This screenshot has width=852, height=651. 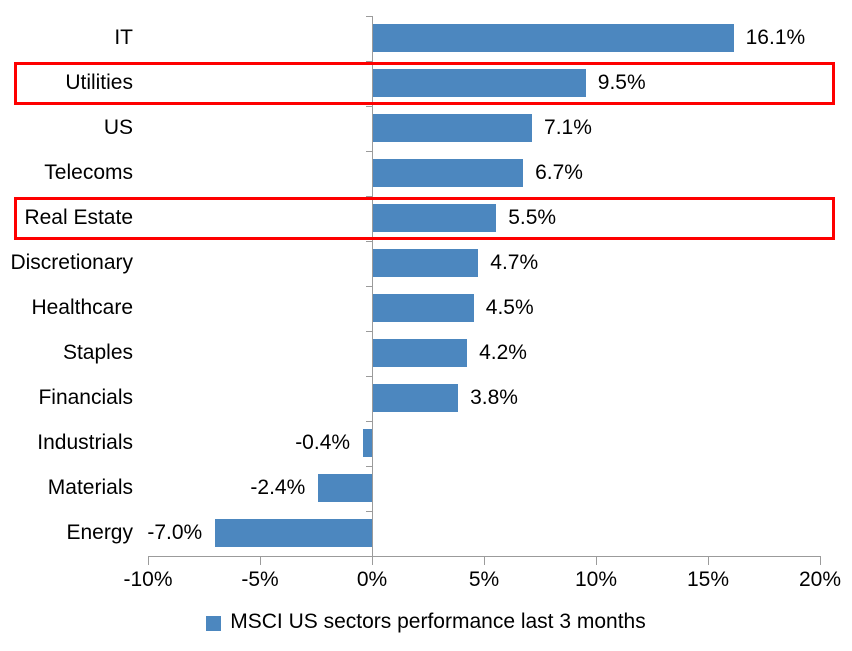 What do you see at coordinates (820, 579) in the screenshot?
I see `x-tick-label: 20%` at bounding box center [820, 579].